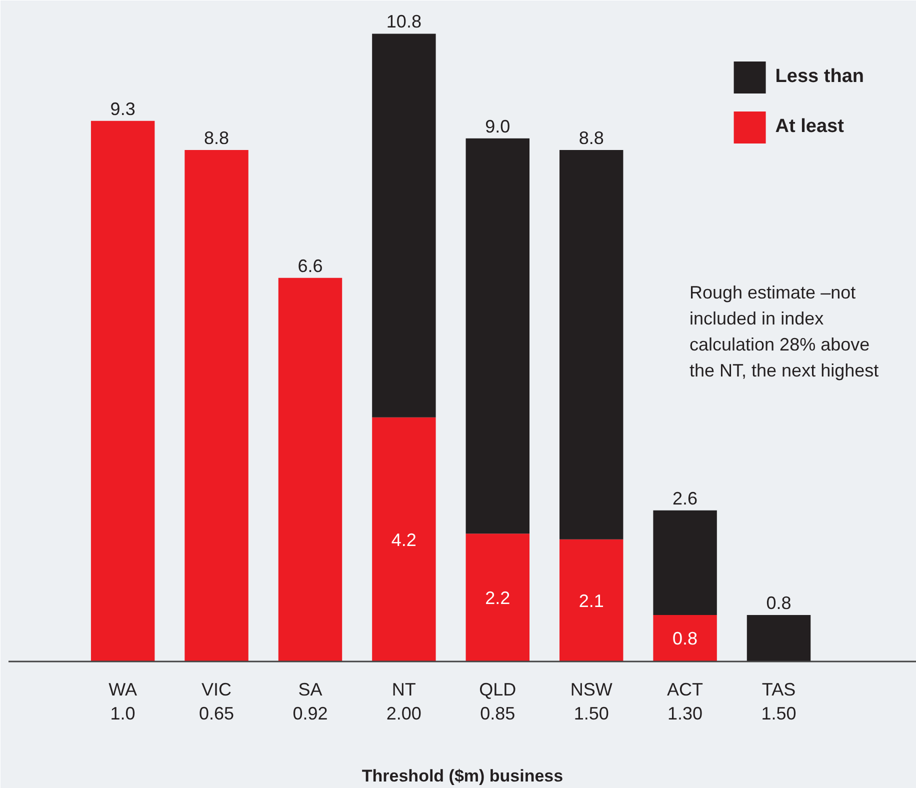 This screenshot has height=788, width=916. What do you see at coordinates (497, 702) in the screenshot?
I see `x-tick-label: QLD 0.85` at bounding box center [497, 702].